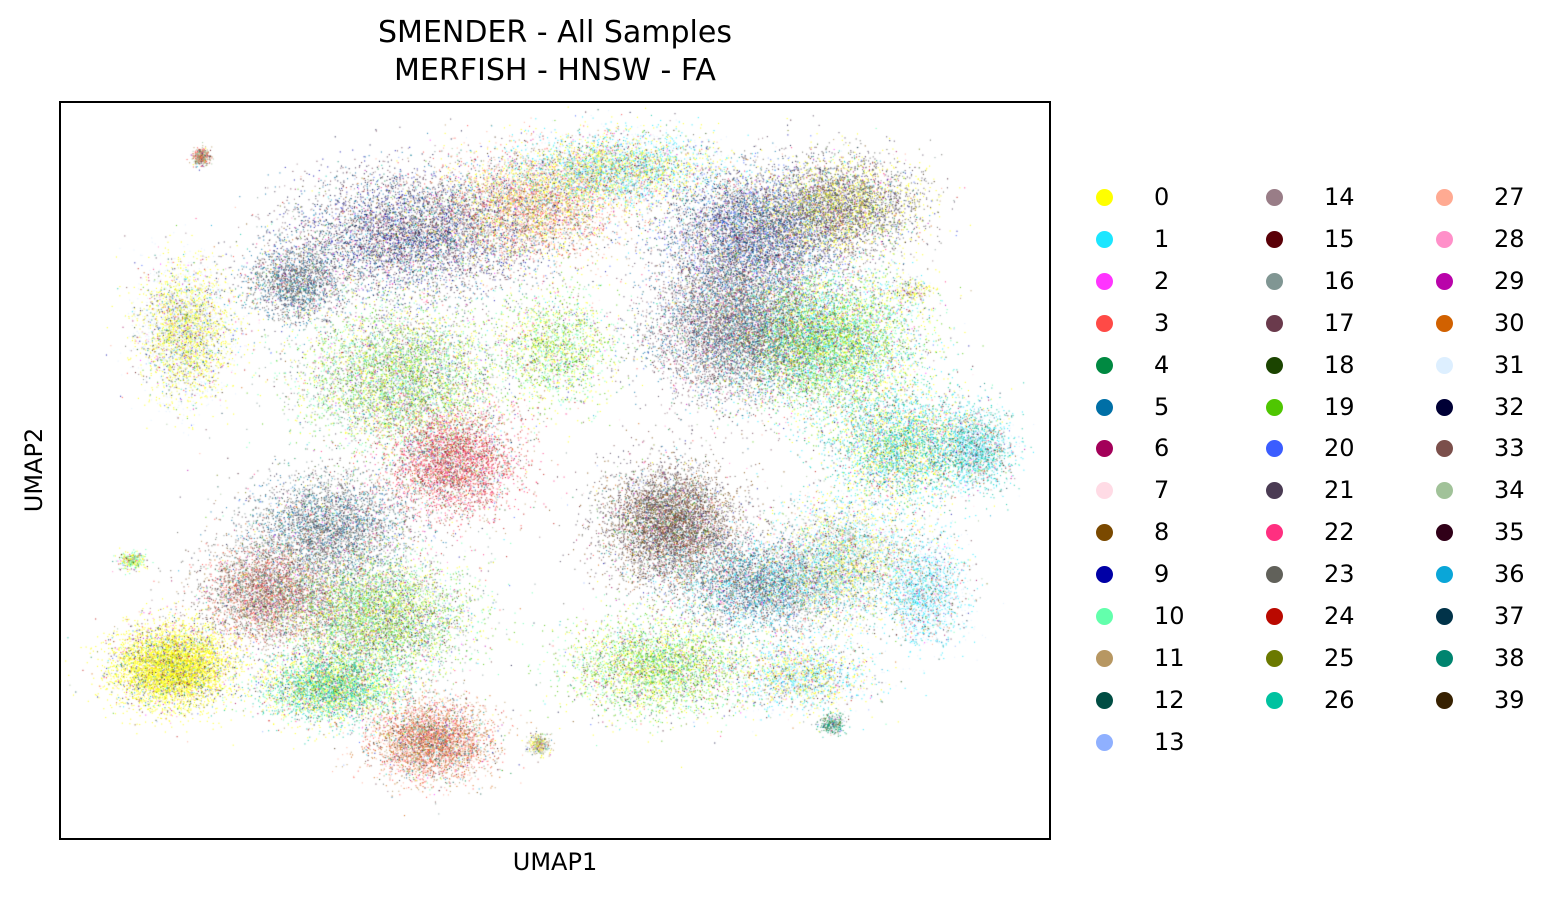 The image size is (1557, 899). I want to click on legend-label-15: 15, so click(1339, 238).